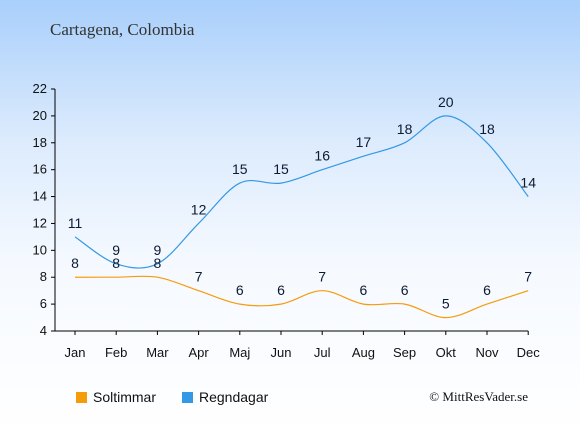 The height and width of the screenshot is (435, 580). Describe the element at coordinates (301, 297) in the screenshot. I see `series-line-soltimmar` at that location.